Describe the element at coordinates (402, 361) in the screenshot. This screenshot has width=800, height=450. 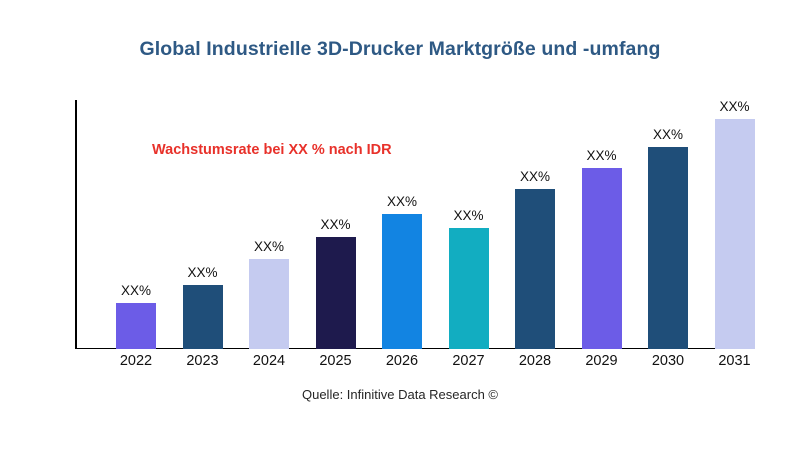
I see `x-axis-tick-2026: 2026` at that location.